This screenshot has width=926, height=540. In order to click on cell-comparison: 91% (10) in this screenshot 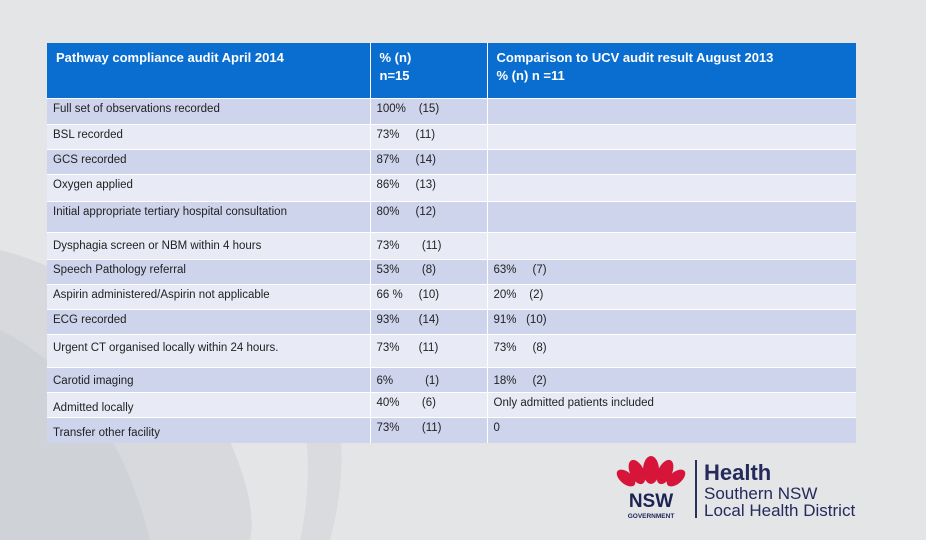, I will do `click(520, 320)`.